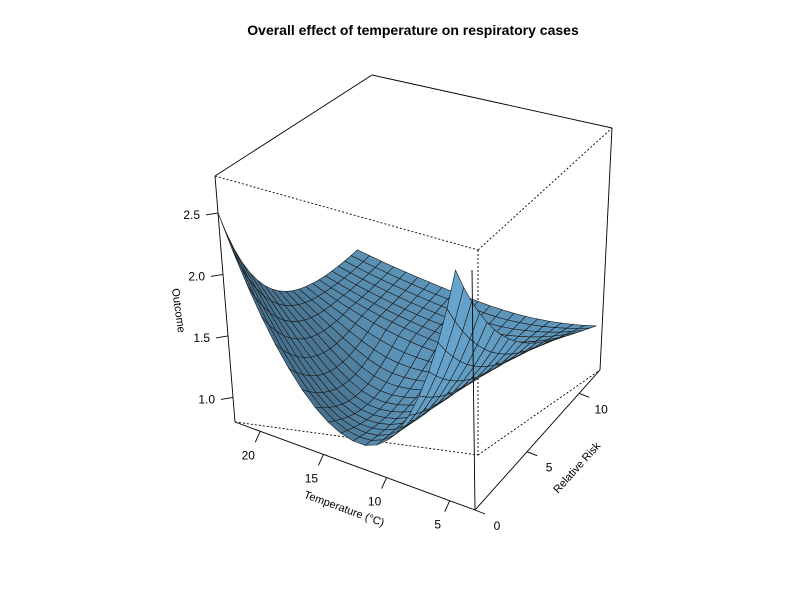  Describe the element at coordinates (201, 338) in the screenshot. I see `z-tick-label: 1.5` at that location.